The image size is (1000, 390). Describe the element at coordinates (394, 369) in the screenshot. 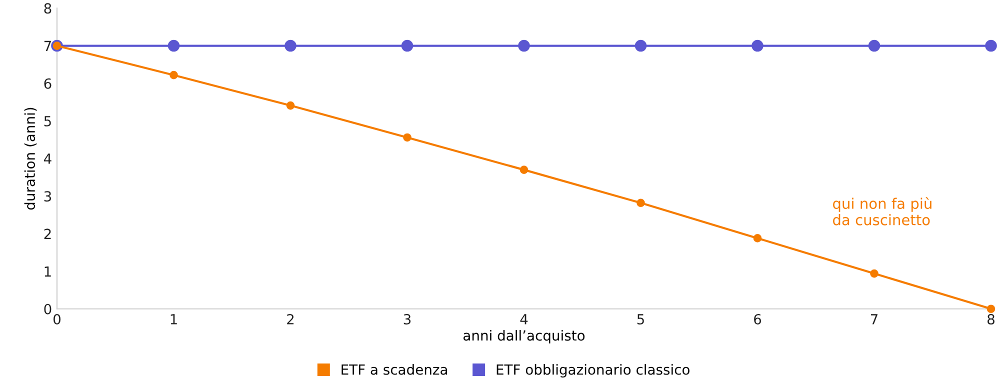

I see `legend-label: ETF a scadenza` at that location.